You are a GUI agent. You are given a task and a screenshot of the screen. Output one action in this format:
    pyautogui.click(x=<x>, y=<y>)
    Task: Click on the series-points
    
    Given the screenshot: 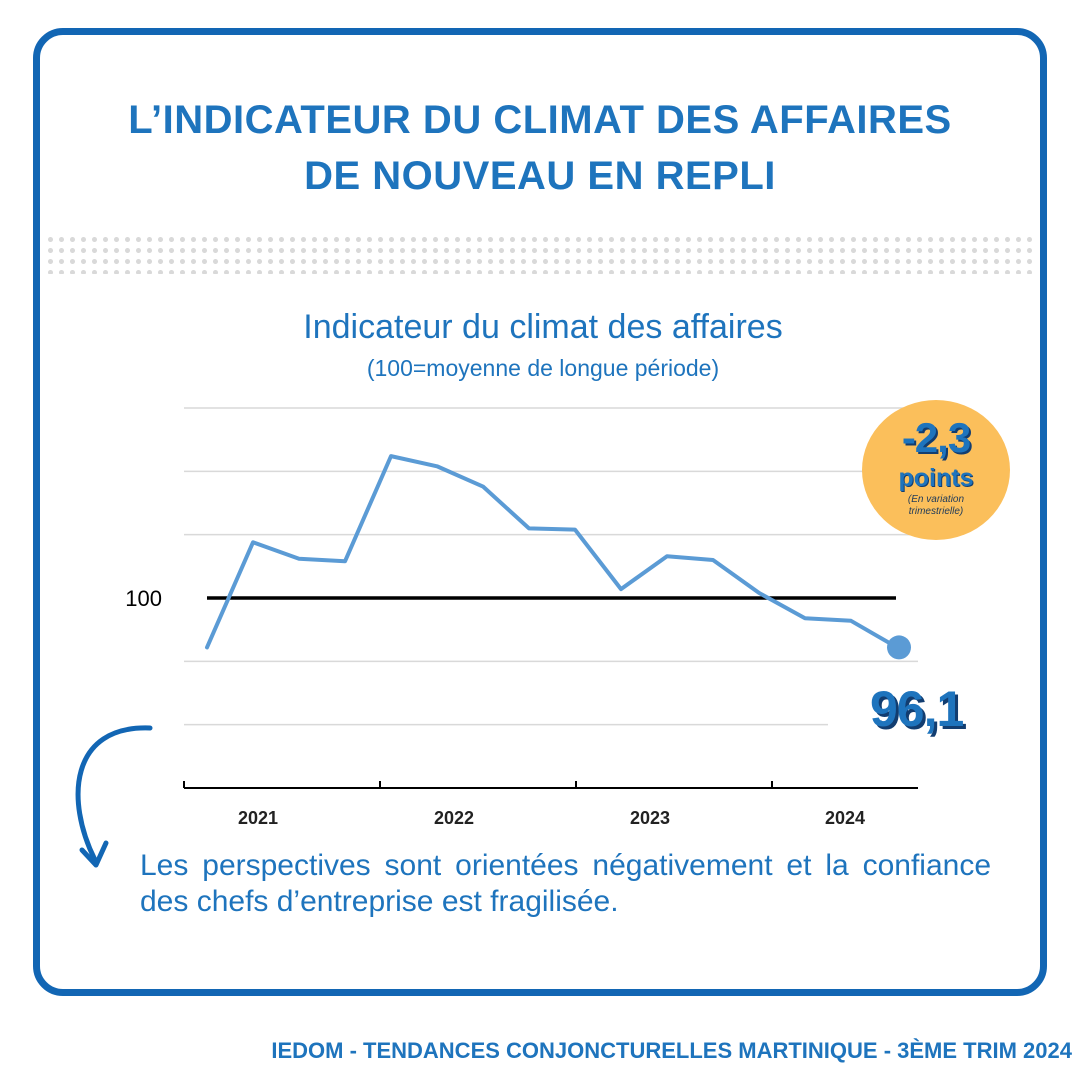 What is the action you would take?
    pyautogui.click(x=552, y=551)
    